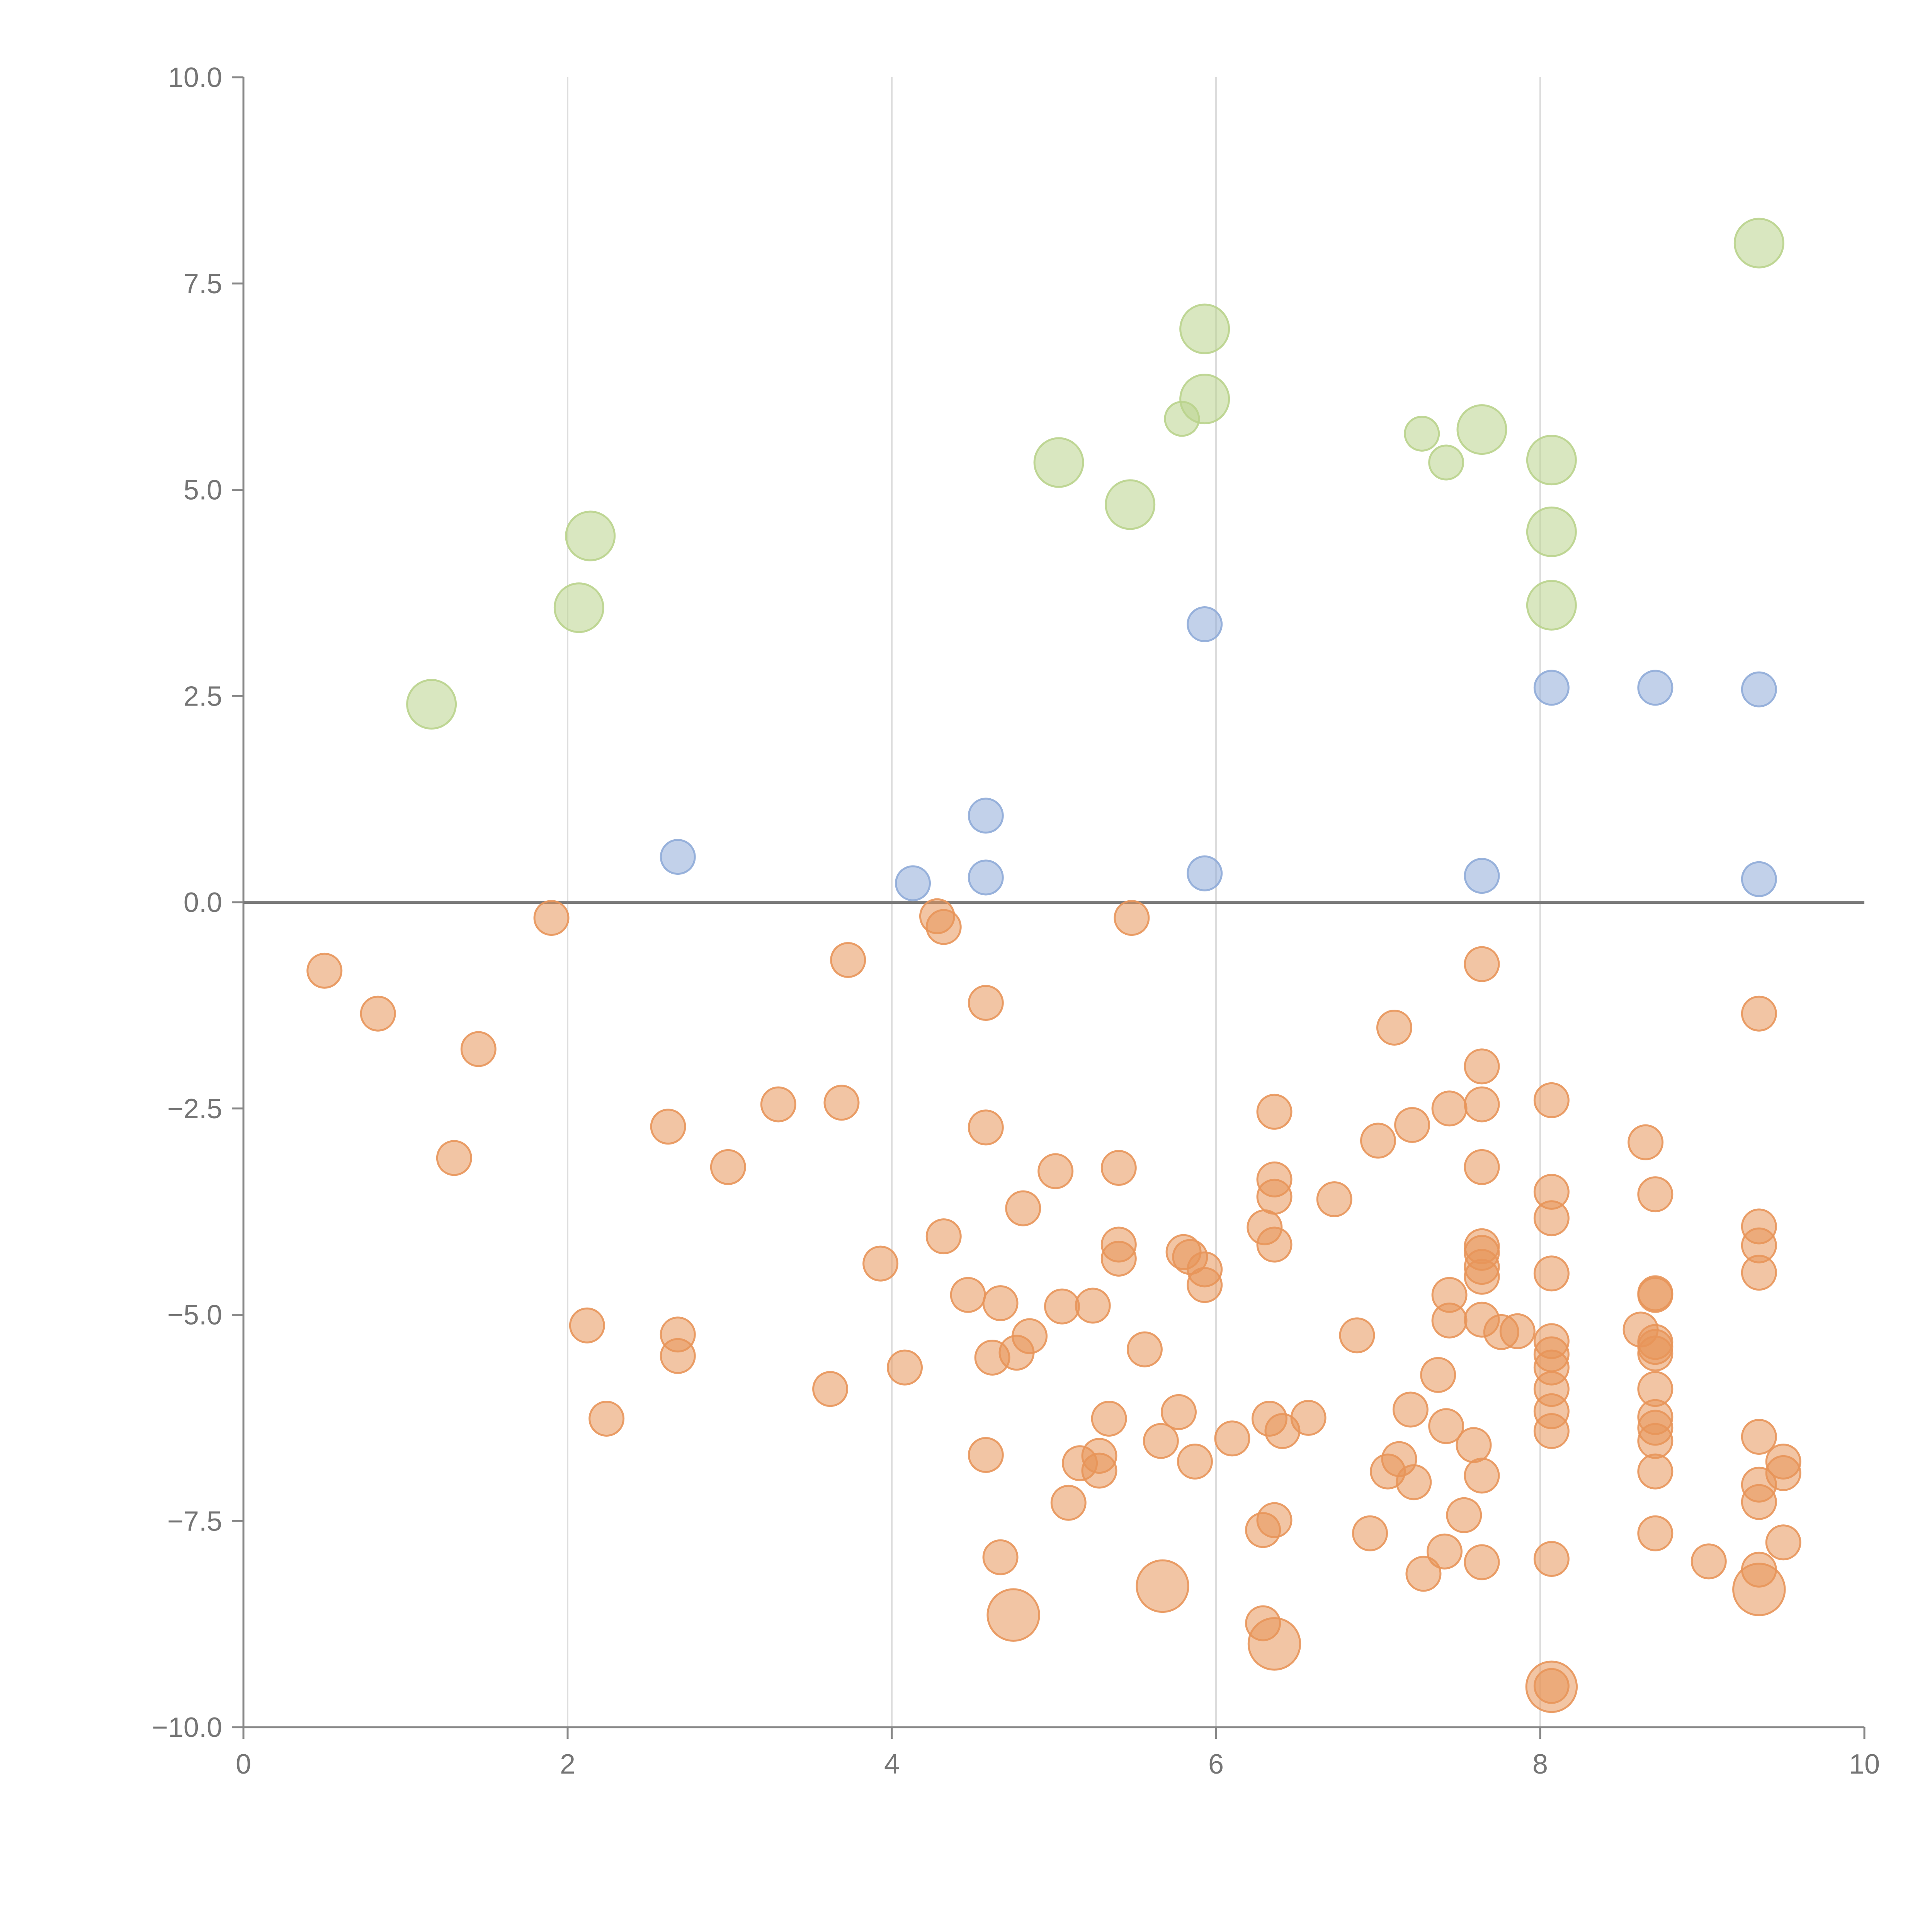 This screenshot has height=1932, width=1932. Describe the element at coordinates (244, 1765) in the screenshot. I see `x-tick-label: 0` at that location.